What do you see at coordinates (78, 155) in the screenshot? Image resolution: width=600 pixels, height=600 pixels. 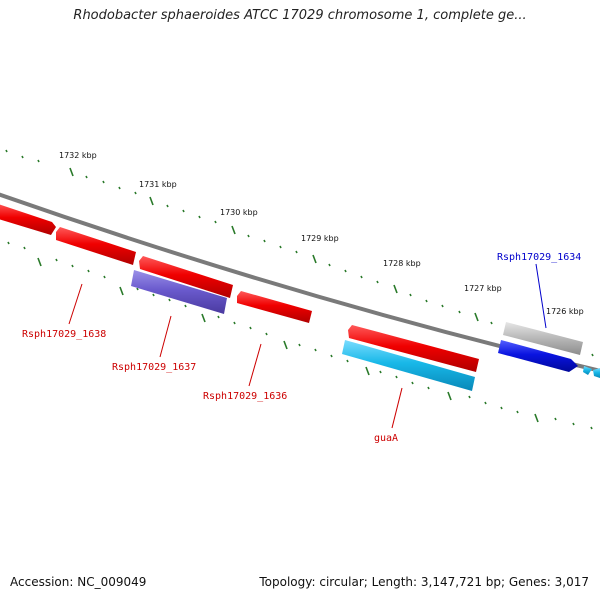 I see `ruler-label: 1732 kbp` at bounding box center [78, 155].